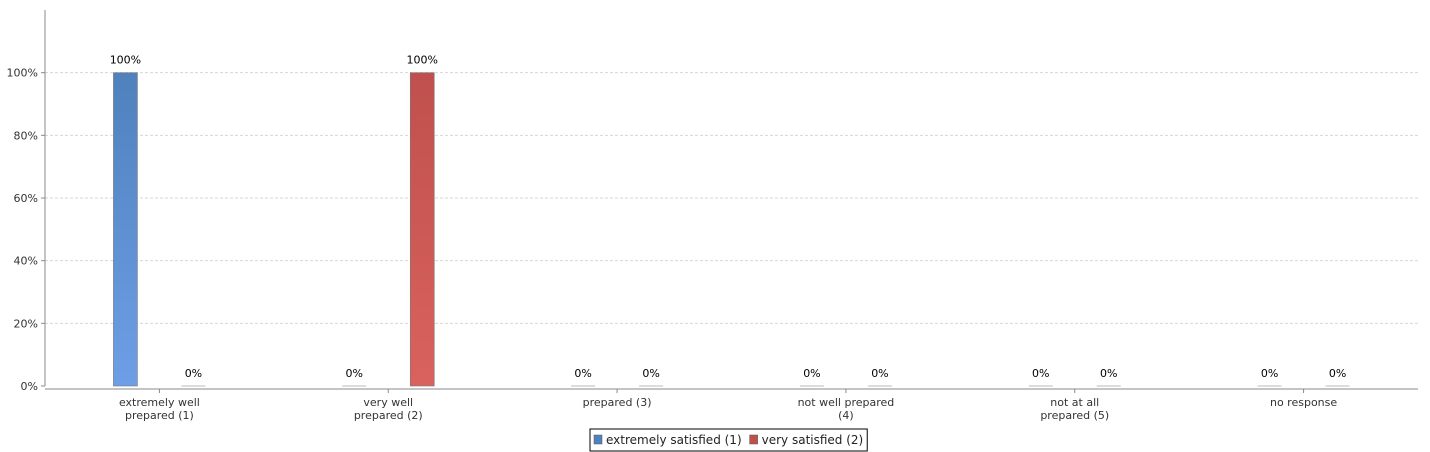 The image size is (1430, 452). I want to click on y-tick-label: 0%, so click(29, 386).